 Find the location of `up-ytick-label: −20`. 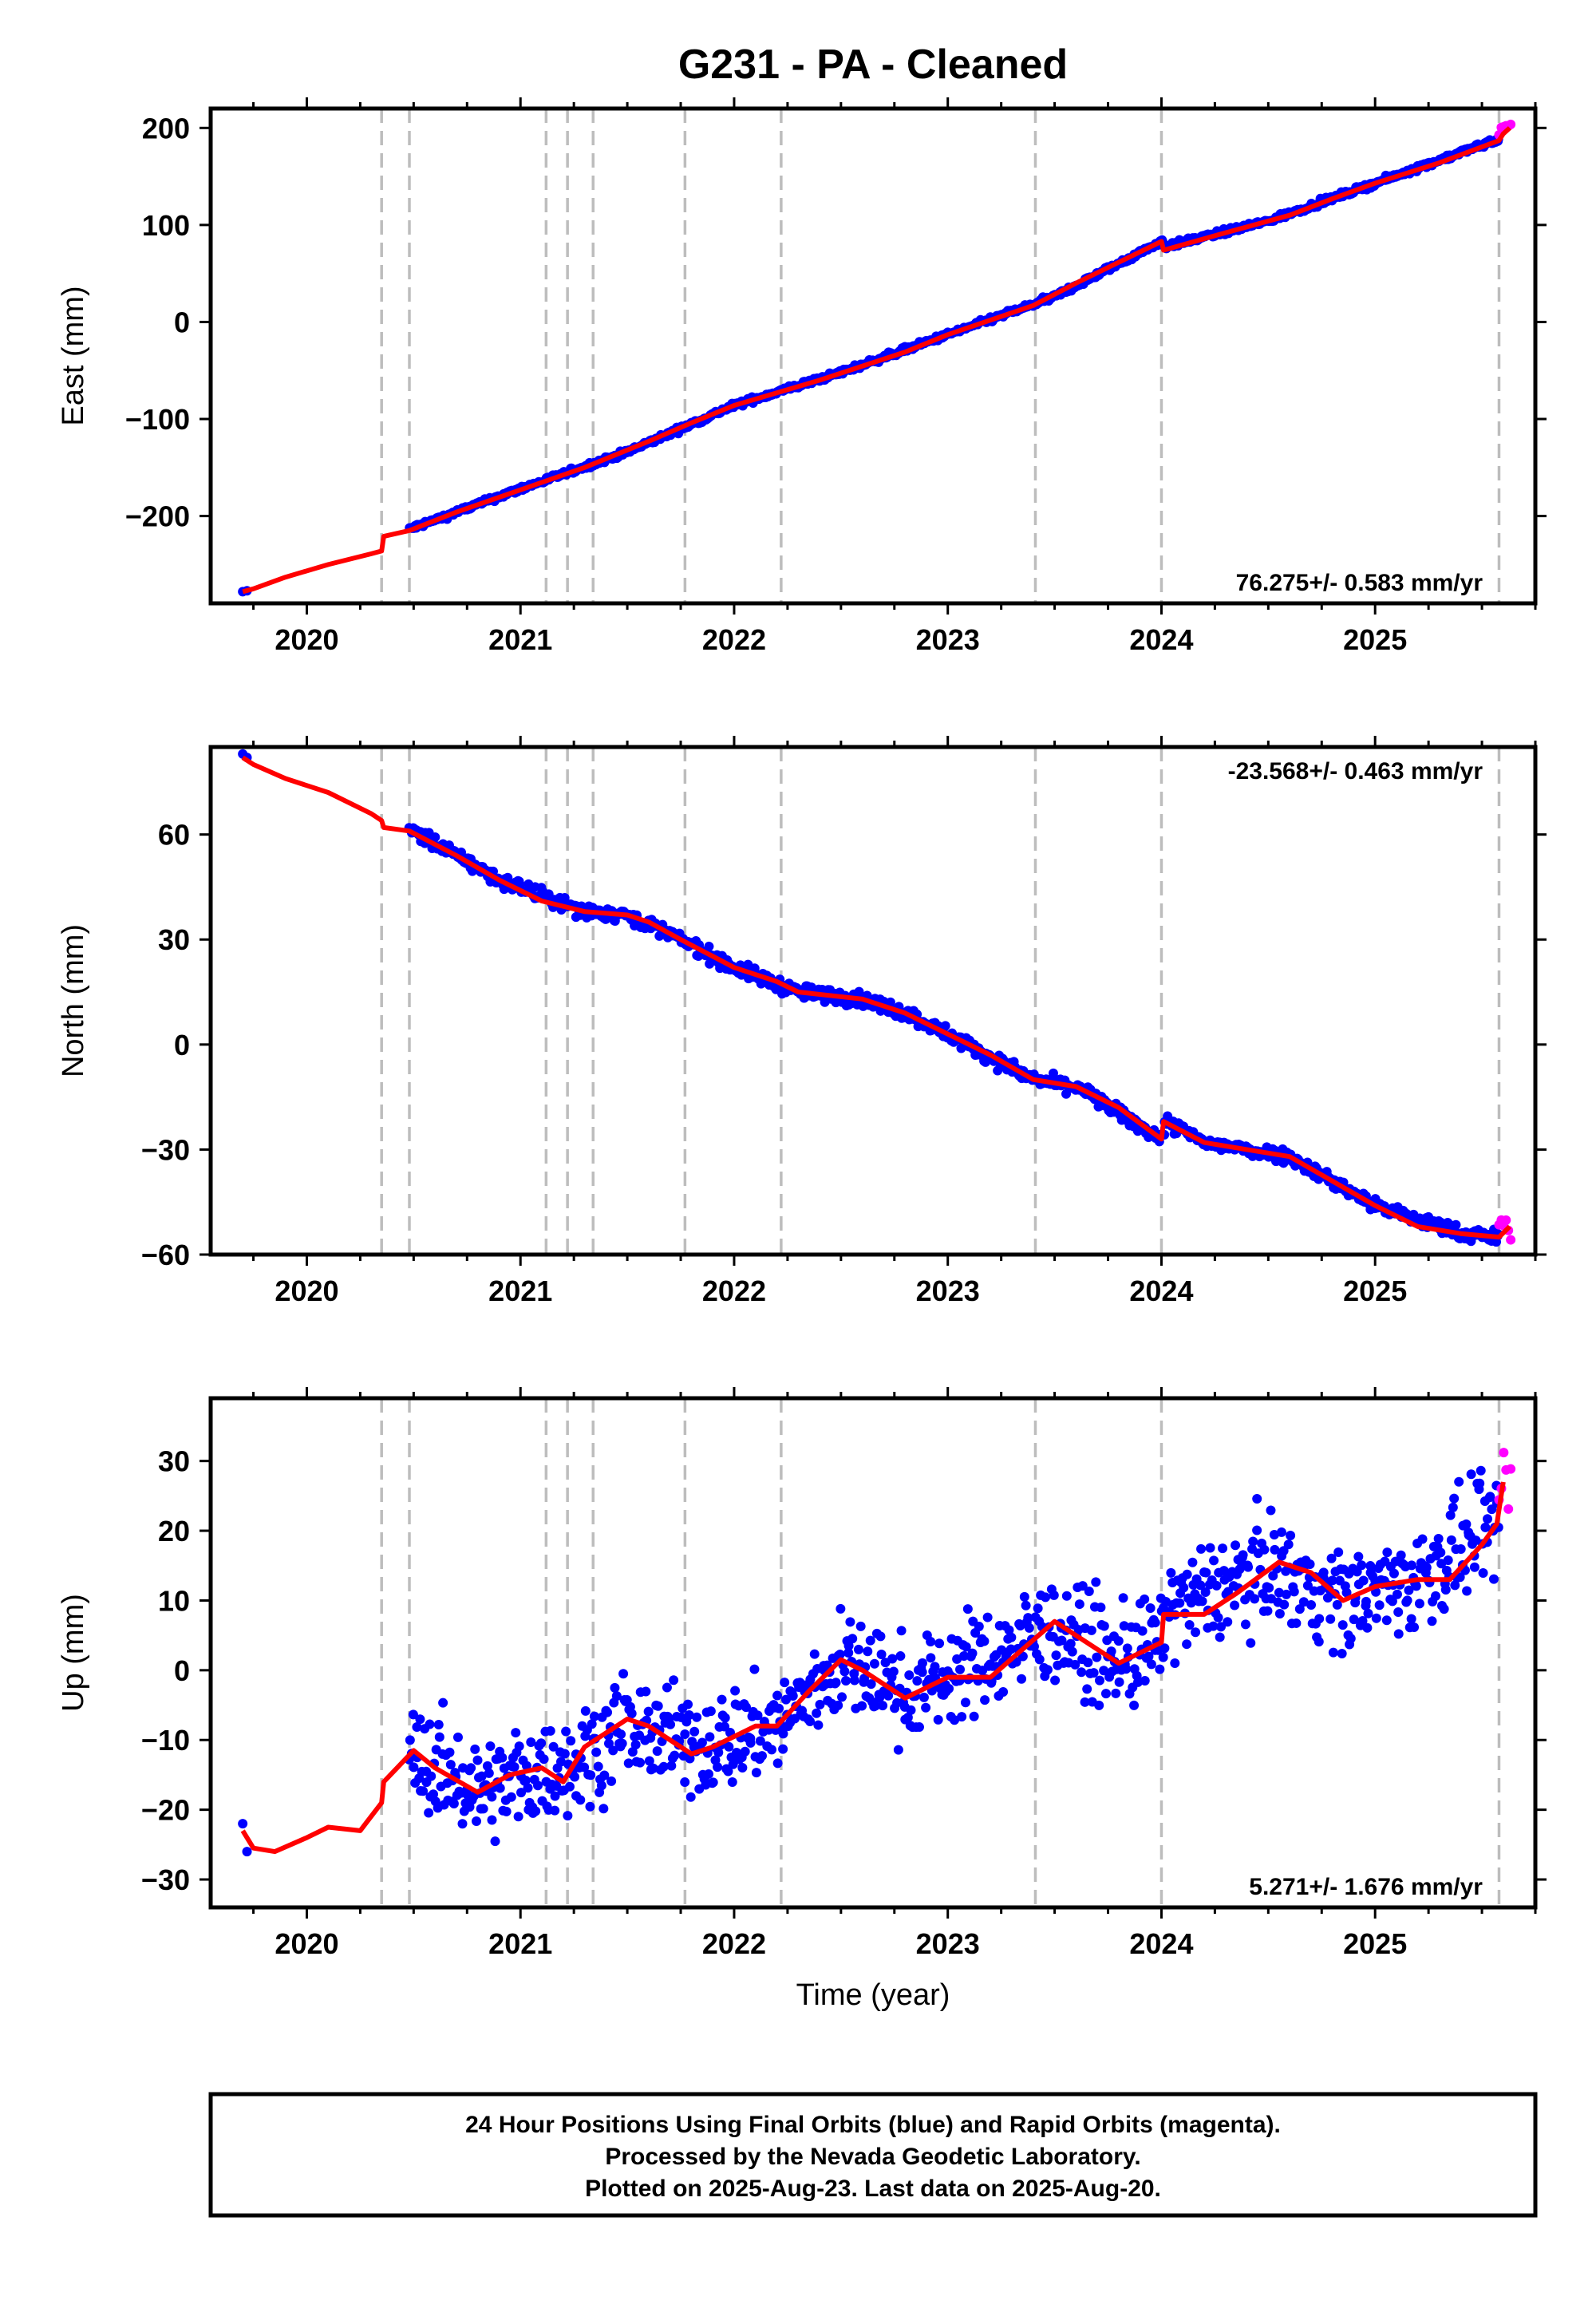

up-ytick-label: −20 is located at coordinates (165, 1810).